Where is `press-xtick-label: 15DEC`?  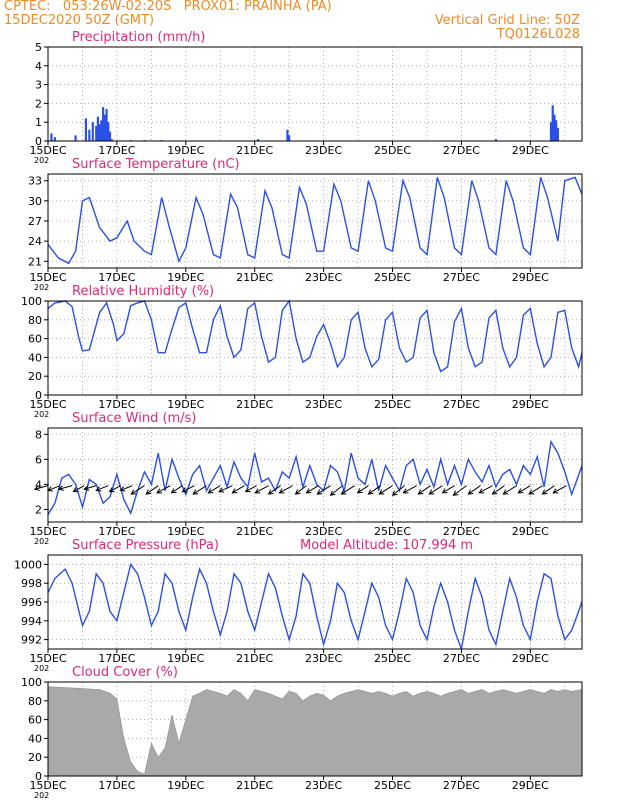
press-xtick-label: 15DEC is located at coordinates (47, 658).